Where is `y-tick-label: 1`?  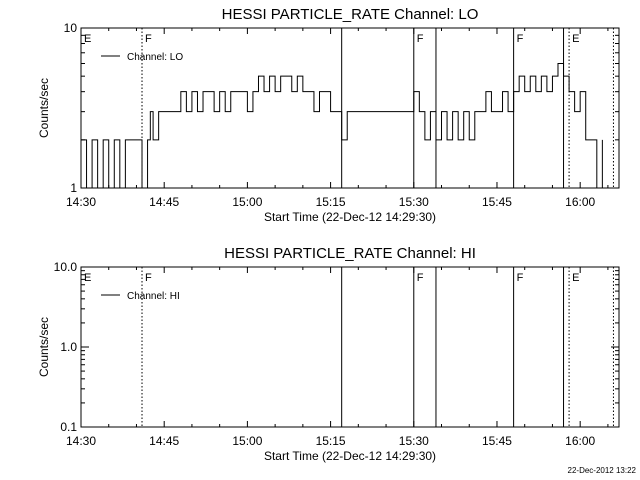 y-tick-label: 1 is located at coordinates (73, 188).